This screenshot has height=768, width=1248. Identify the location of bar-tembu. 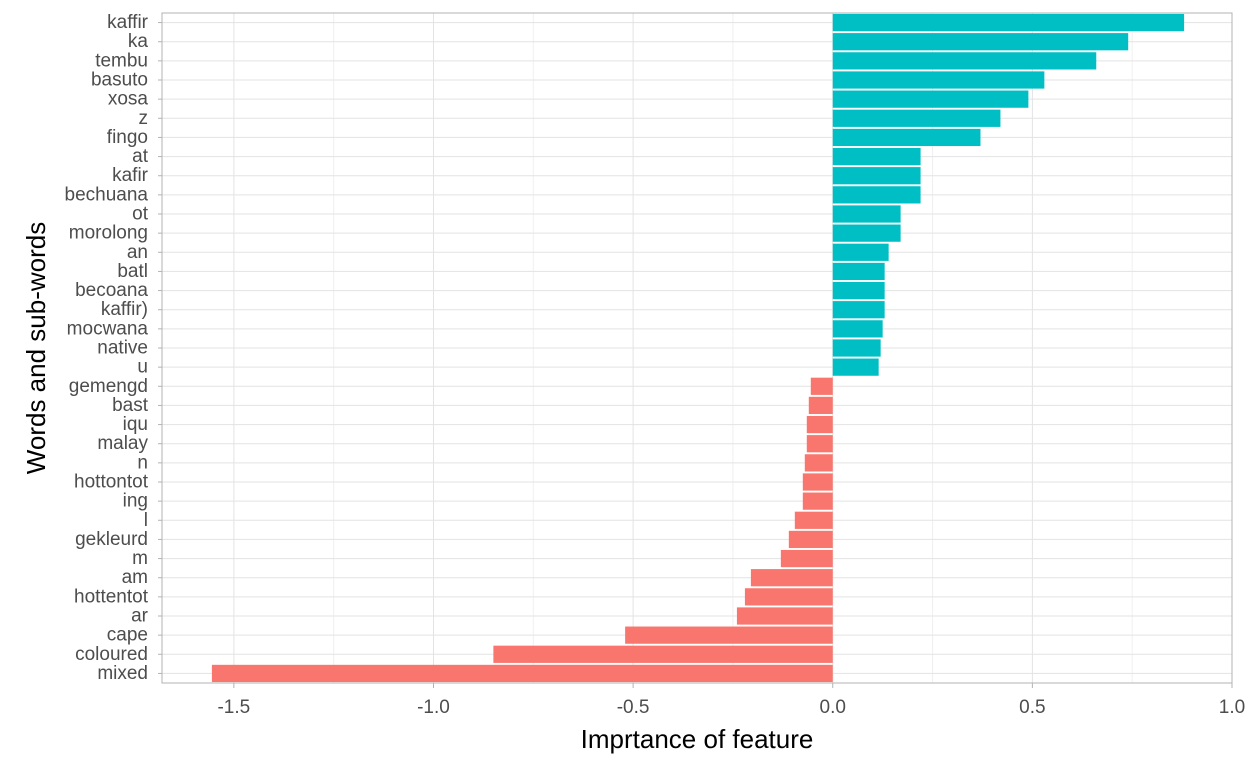
(964, 61).